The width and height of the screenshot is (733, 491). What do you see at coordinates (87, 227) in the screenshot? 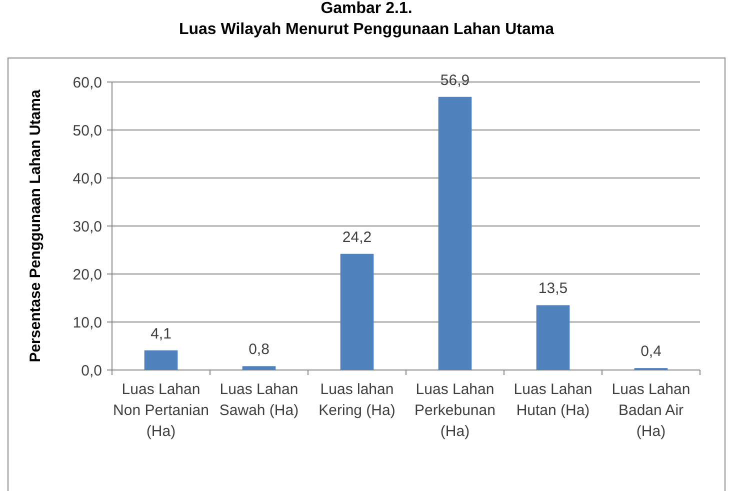
I see `y-tick-label: 30,0` at bounding box center [87, 227].